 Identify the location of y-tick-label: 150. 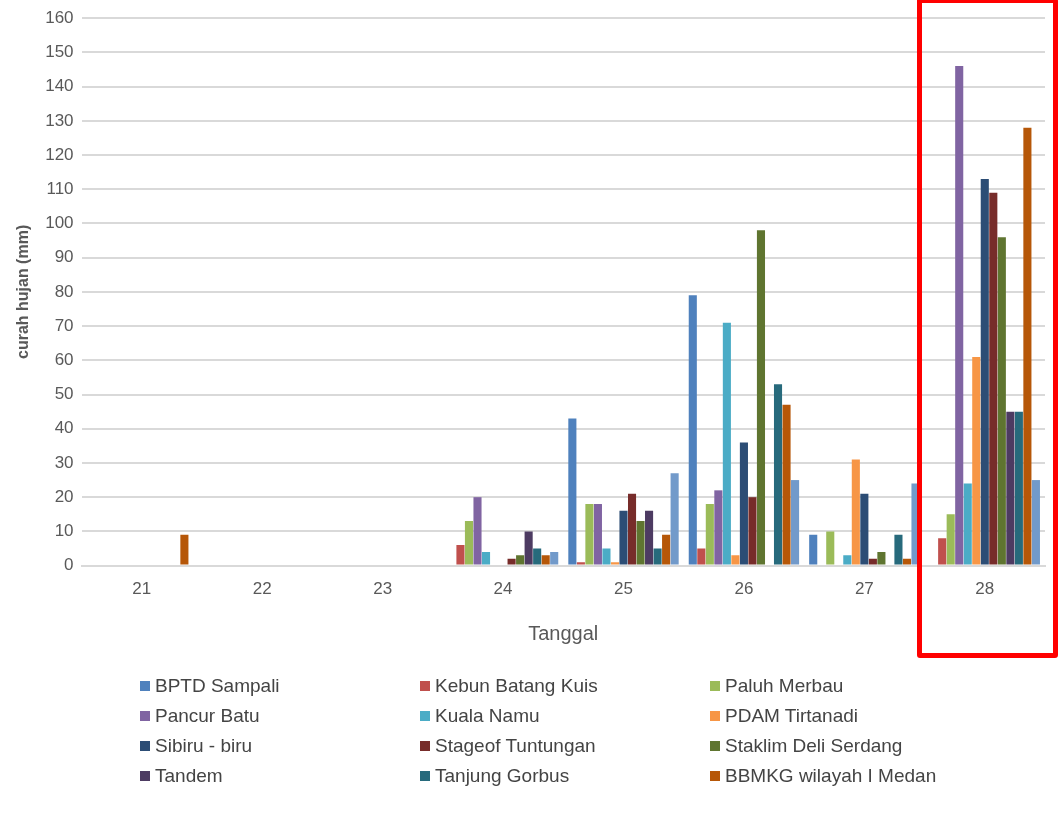
(59, 52).